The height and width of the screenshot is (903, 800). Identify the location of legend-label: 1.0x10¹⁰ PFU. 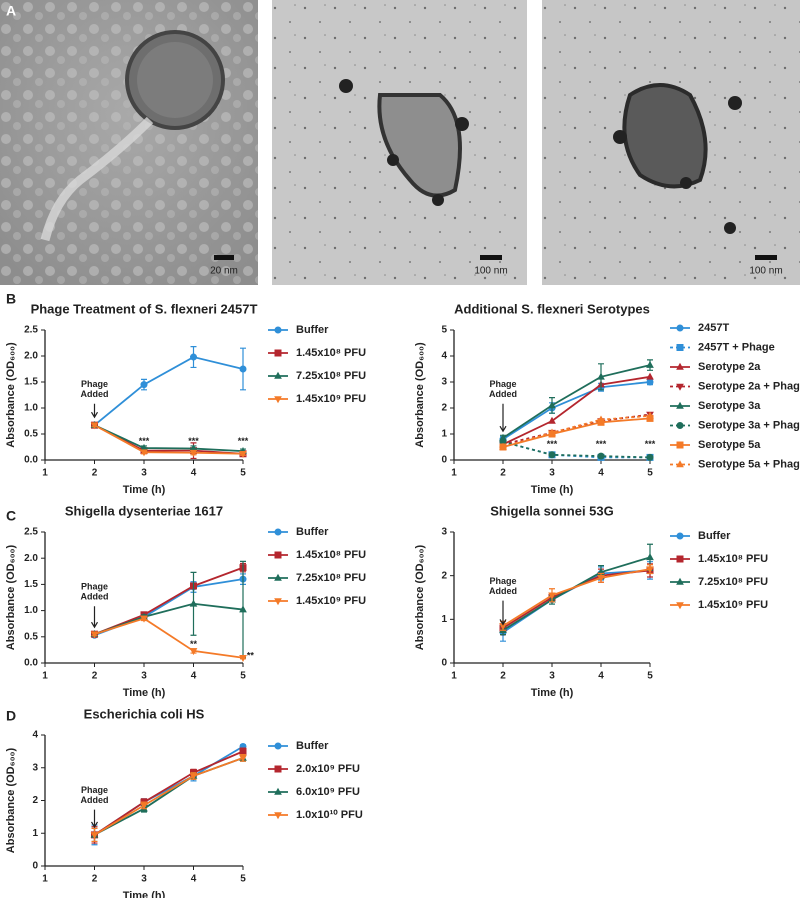
(329, 815).